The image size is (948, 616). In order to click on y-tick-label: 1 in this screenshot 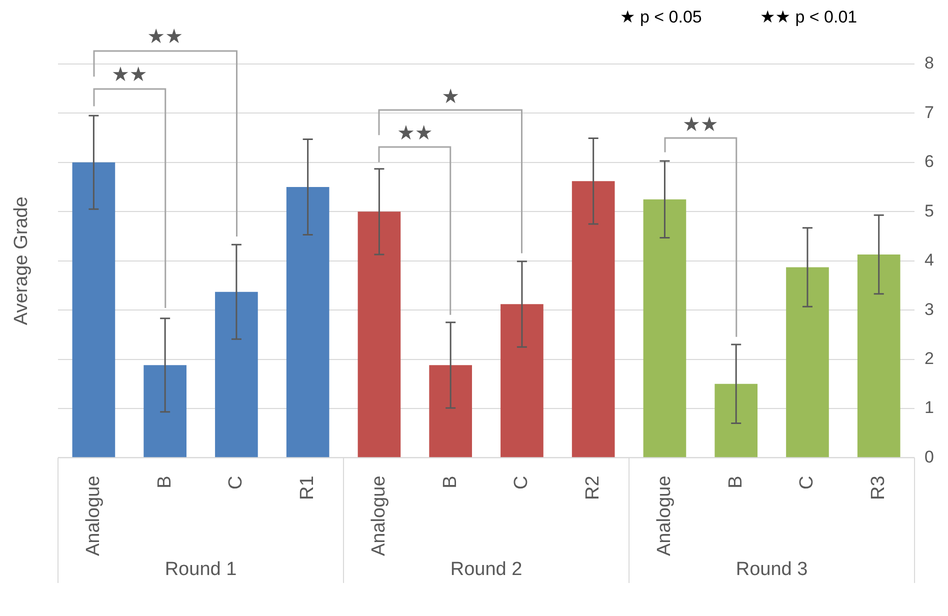, I will do `click(929, 408)`.